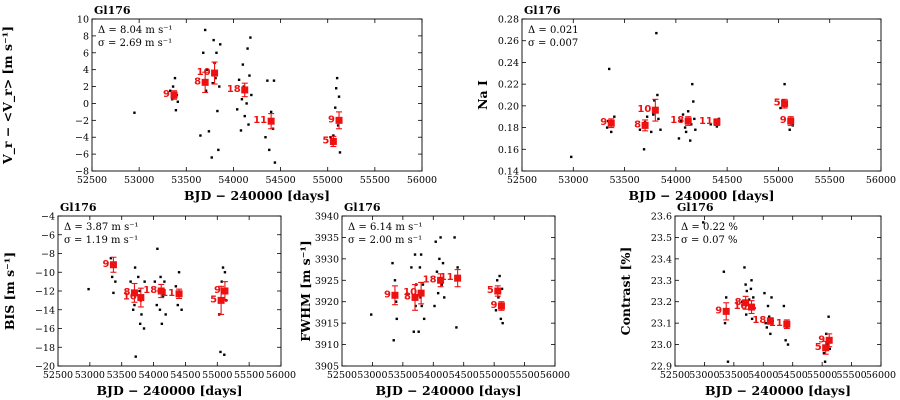 This screenshot has height=400, width=900. Describe the element at coordinates (778, 291) in the screenshot. I see `plot-frame` at that location.